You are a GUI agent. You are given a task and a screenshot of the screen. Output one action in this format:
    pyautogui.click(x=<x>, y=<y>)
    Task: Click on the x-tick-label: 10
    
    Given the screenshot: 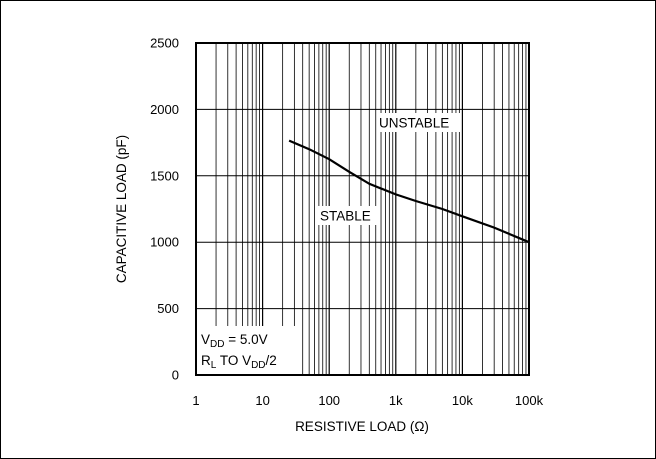 What is the action you would take?
    pyautogui.click(x=262, y=400)
    